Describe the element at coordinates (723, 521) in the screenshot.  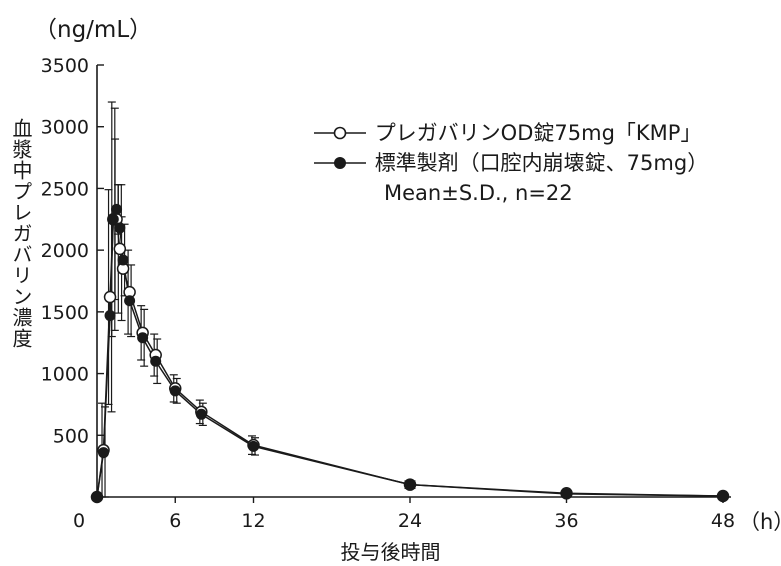
I see `x-tick-label: 48` at that location.